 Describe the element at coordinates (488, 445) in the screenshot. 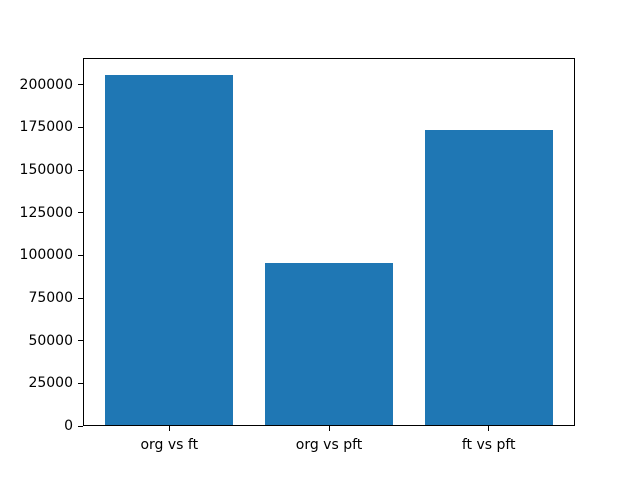

I see `x-tick-label-ft-vs-pft: ft vs pft` at that location.